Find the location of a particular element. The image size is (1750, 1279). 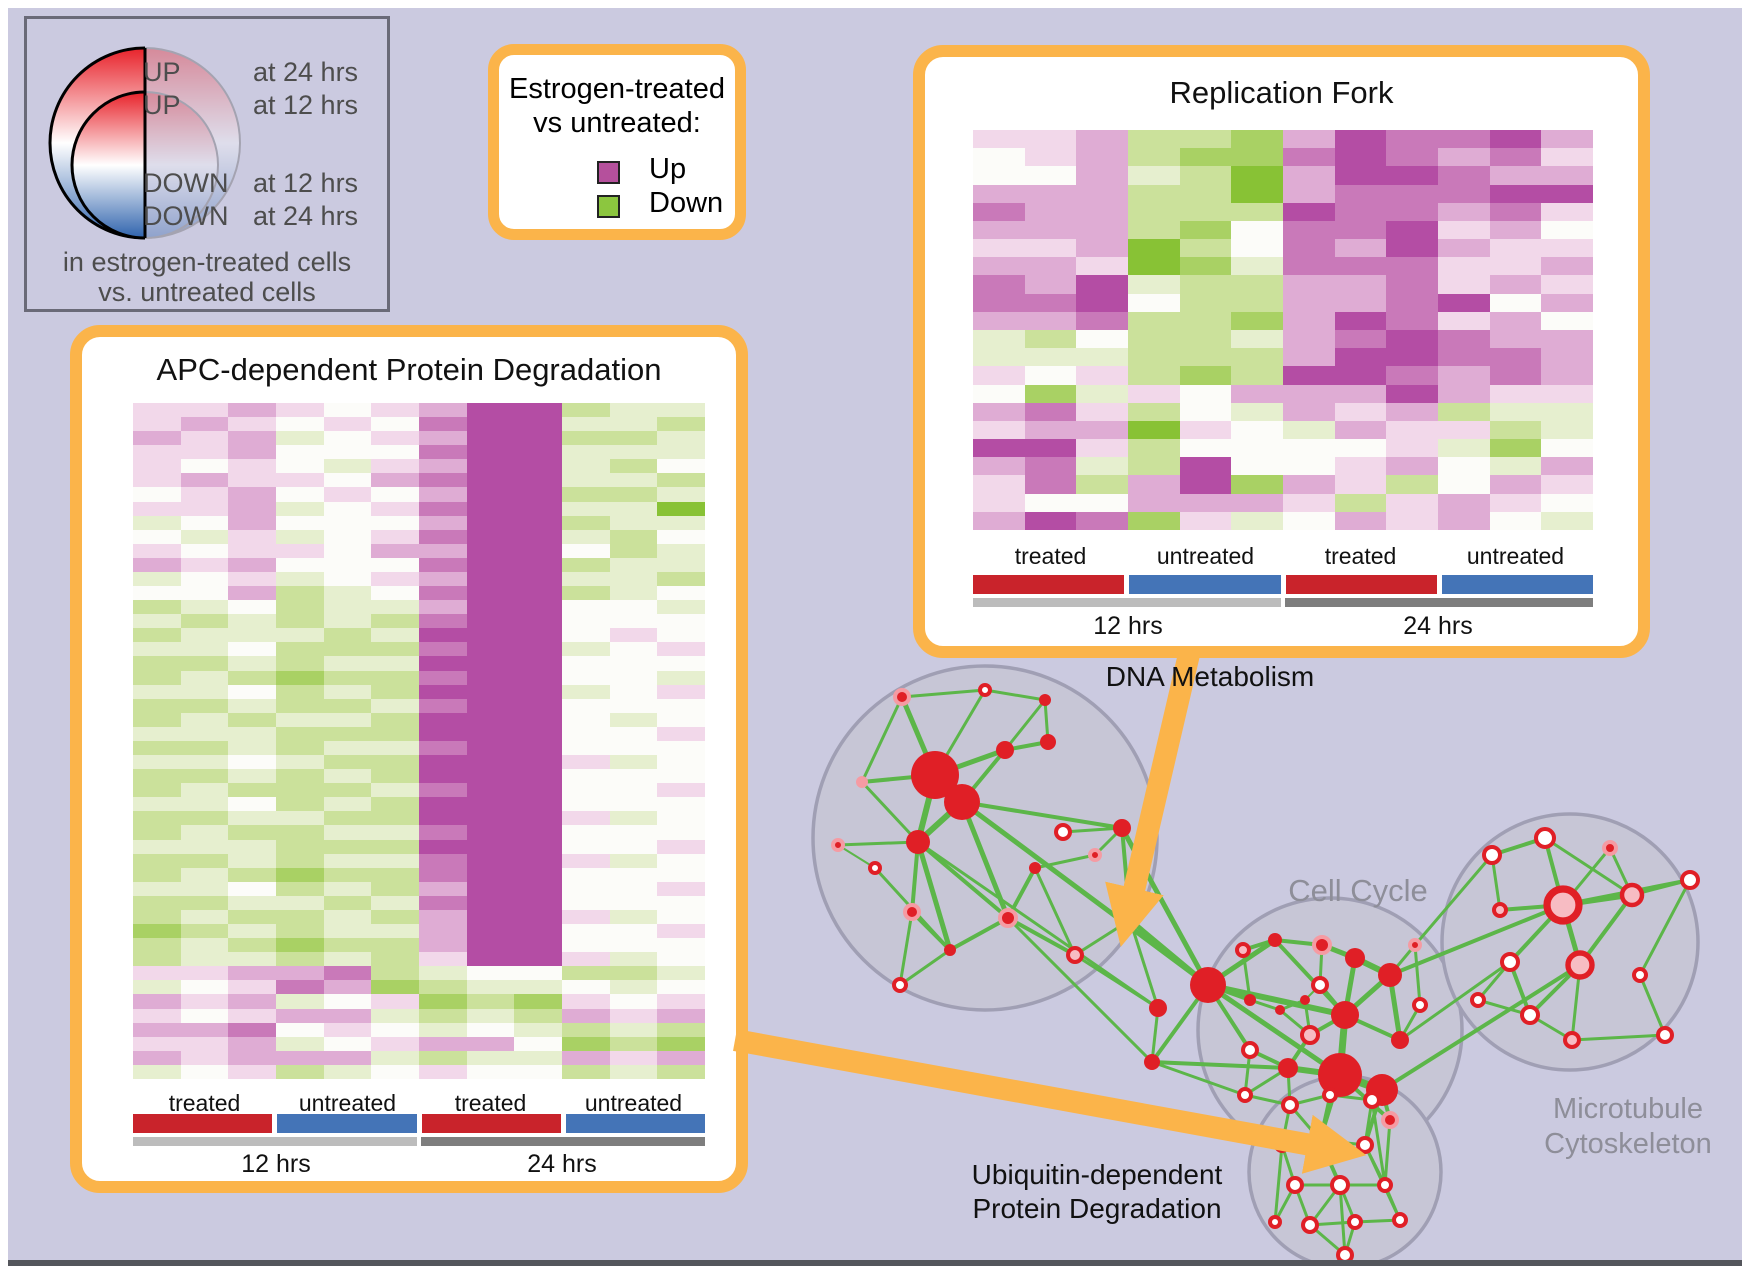

cluster-label-line: Cell Cycle is located at coordinates (1358, 890).